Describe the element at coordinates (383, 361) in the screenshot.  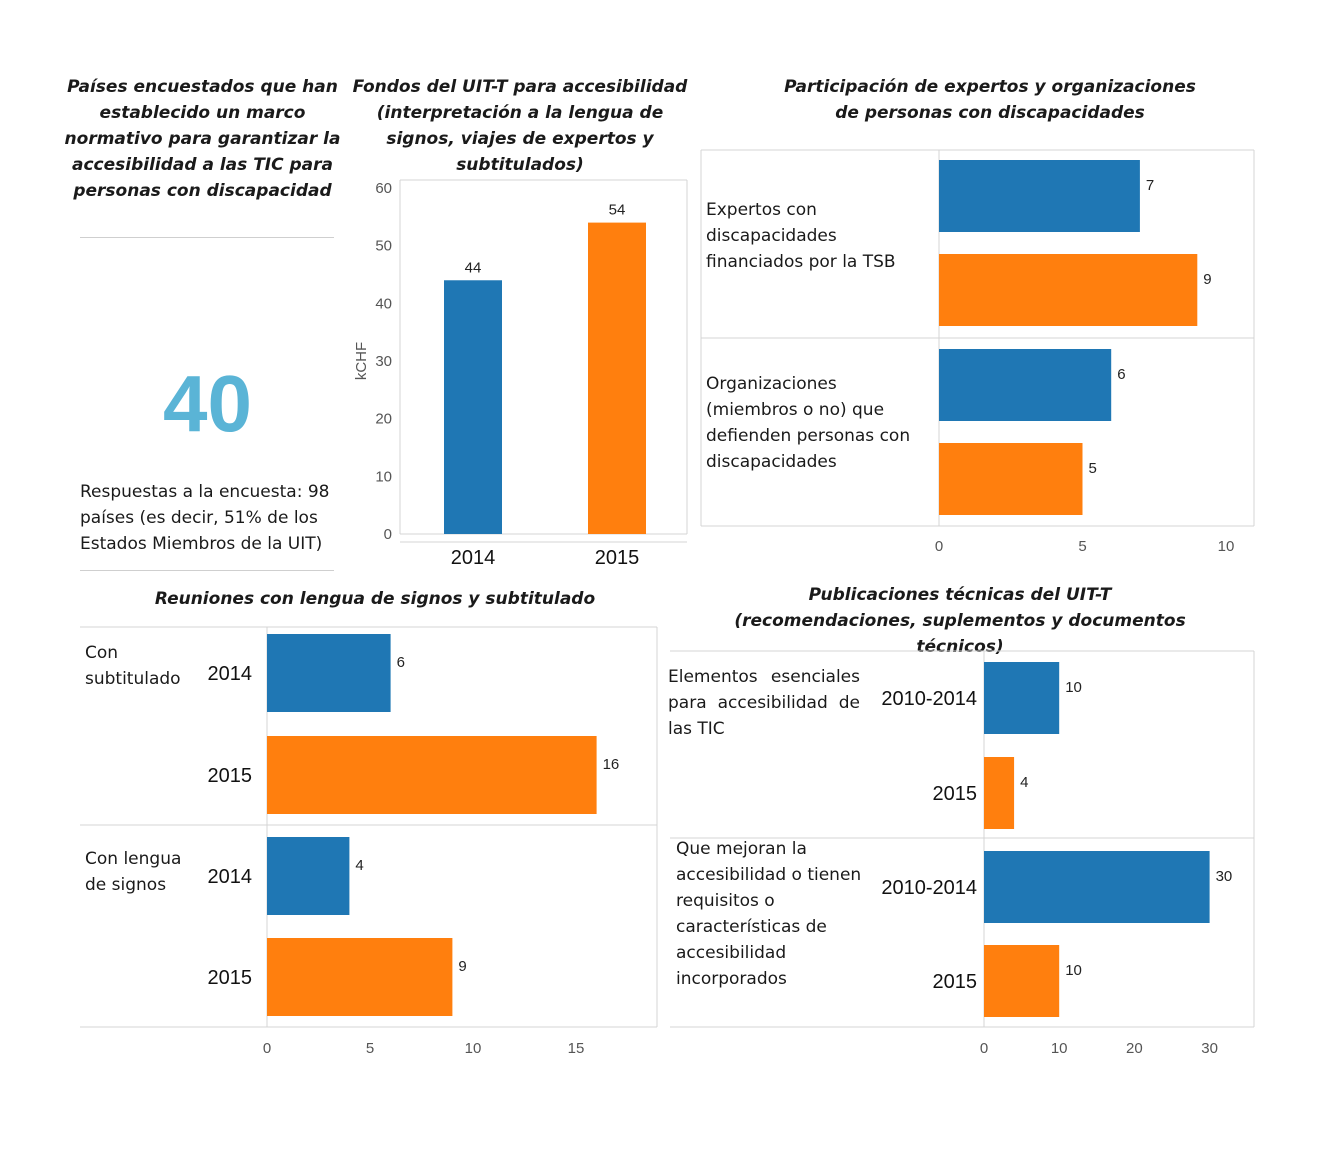
I see `funds-y-tick: 30` at that location.